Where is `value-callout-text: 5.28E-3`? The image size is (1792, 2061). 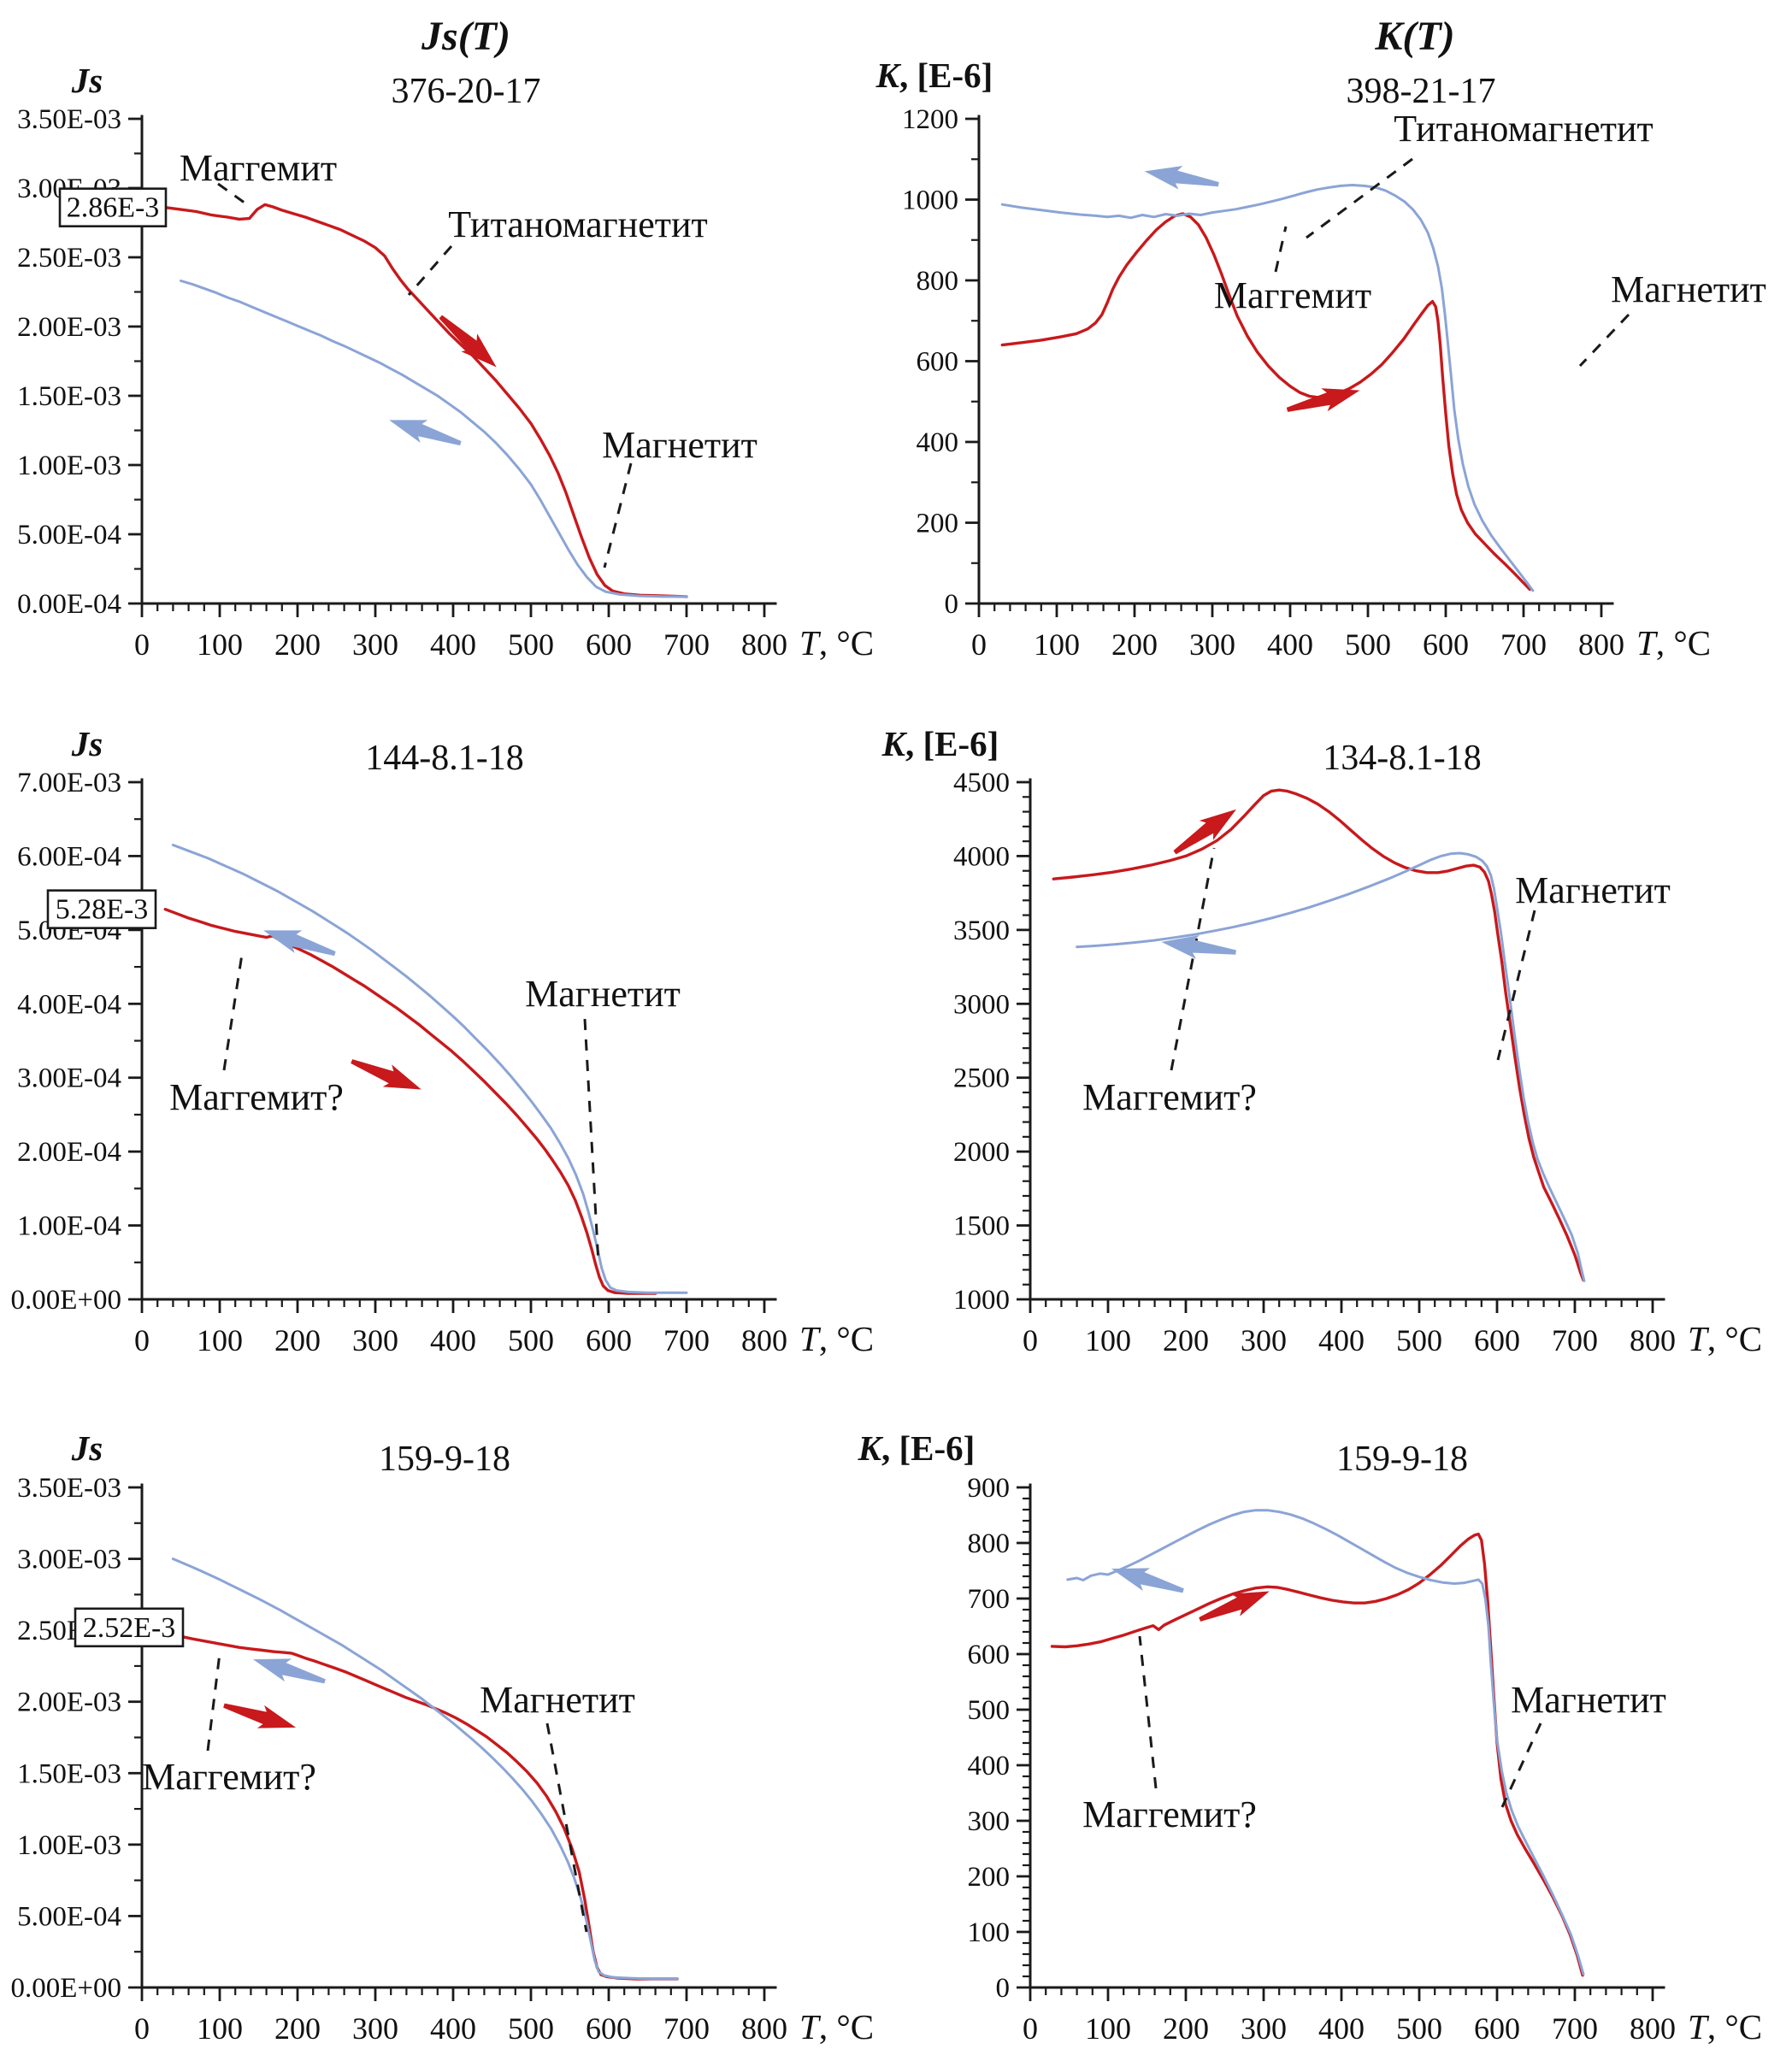
value-callout-text: 5.28E-3 is located at coordinates (102, 910).